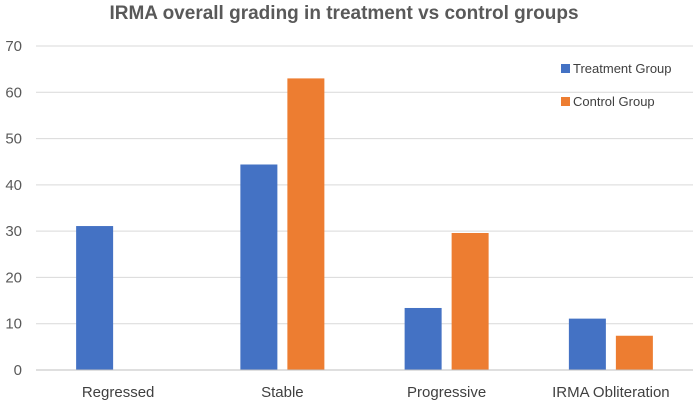 This screenshot has height=403, width=693. Describe the element at coordinates (634, 352) in the screenshot. I see `bar-control-group-irma-obliteration` at that location.